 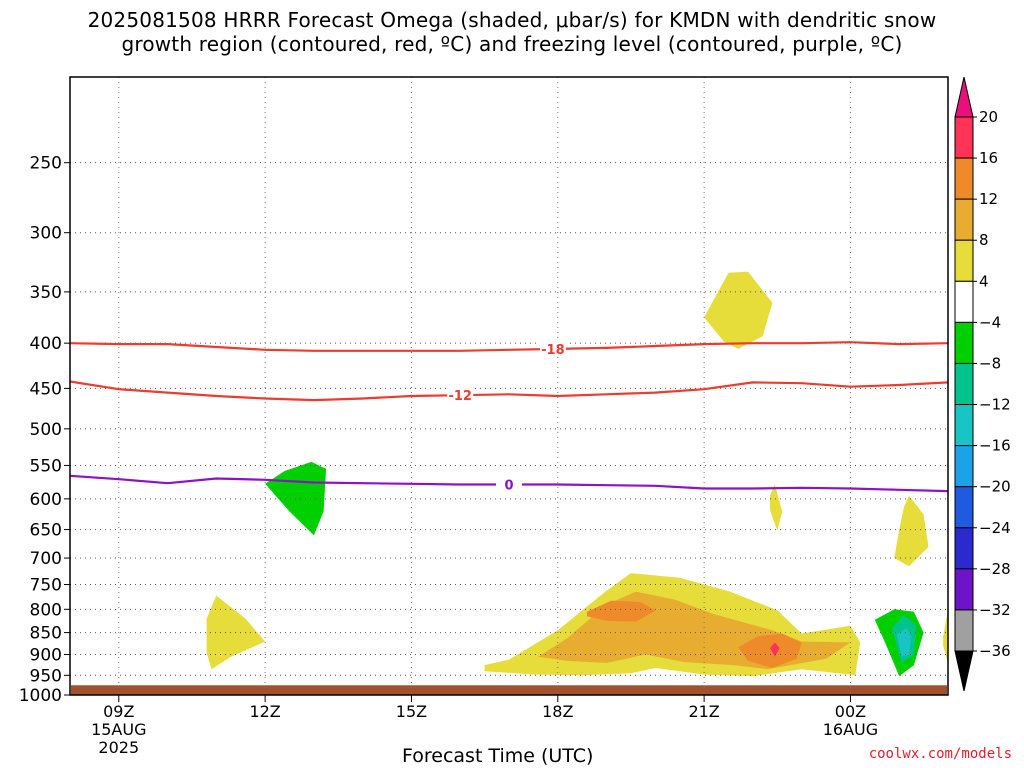 I want to click on y-tick-label: 850, so click(x=46, y=634).